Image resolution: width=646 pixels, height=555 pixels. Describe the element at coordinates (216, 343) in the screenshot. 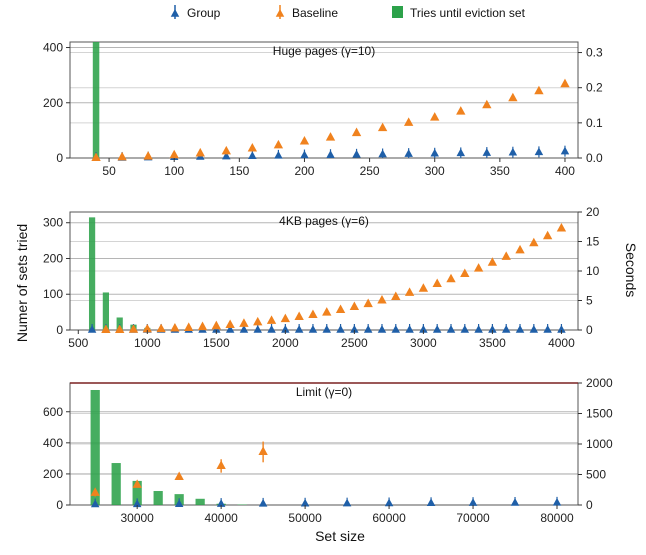

I see `x-tick-label: 1500` at that location.